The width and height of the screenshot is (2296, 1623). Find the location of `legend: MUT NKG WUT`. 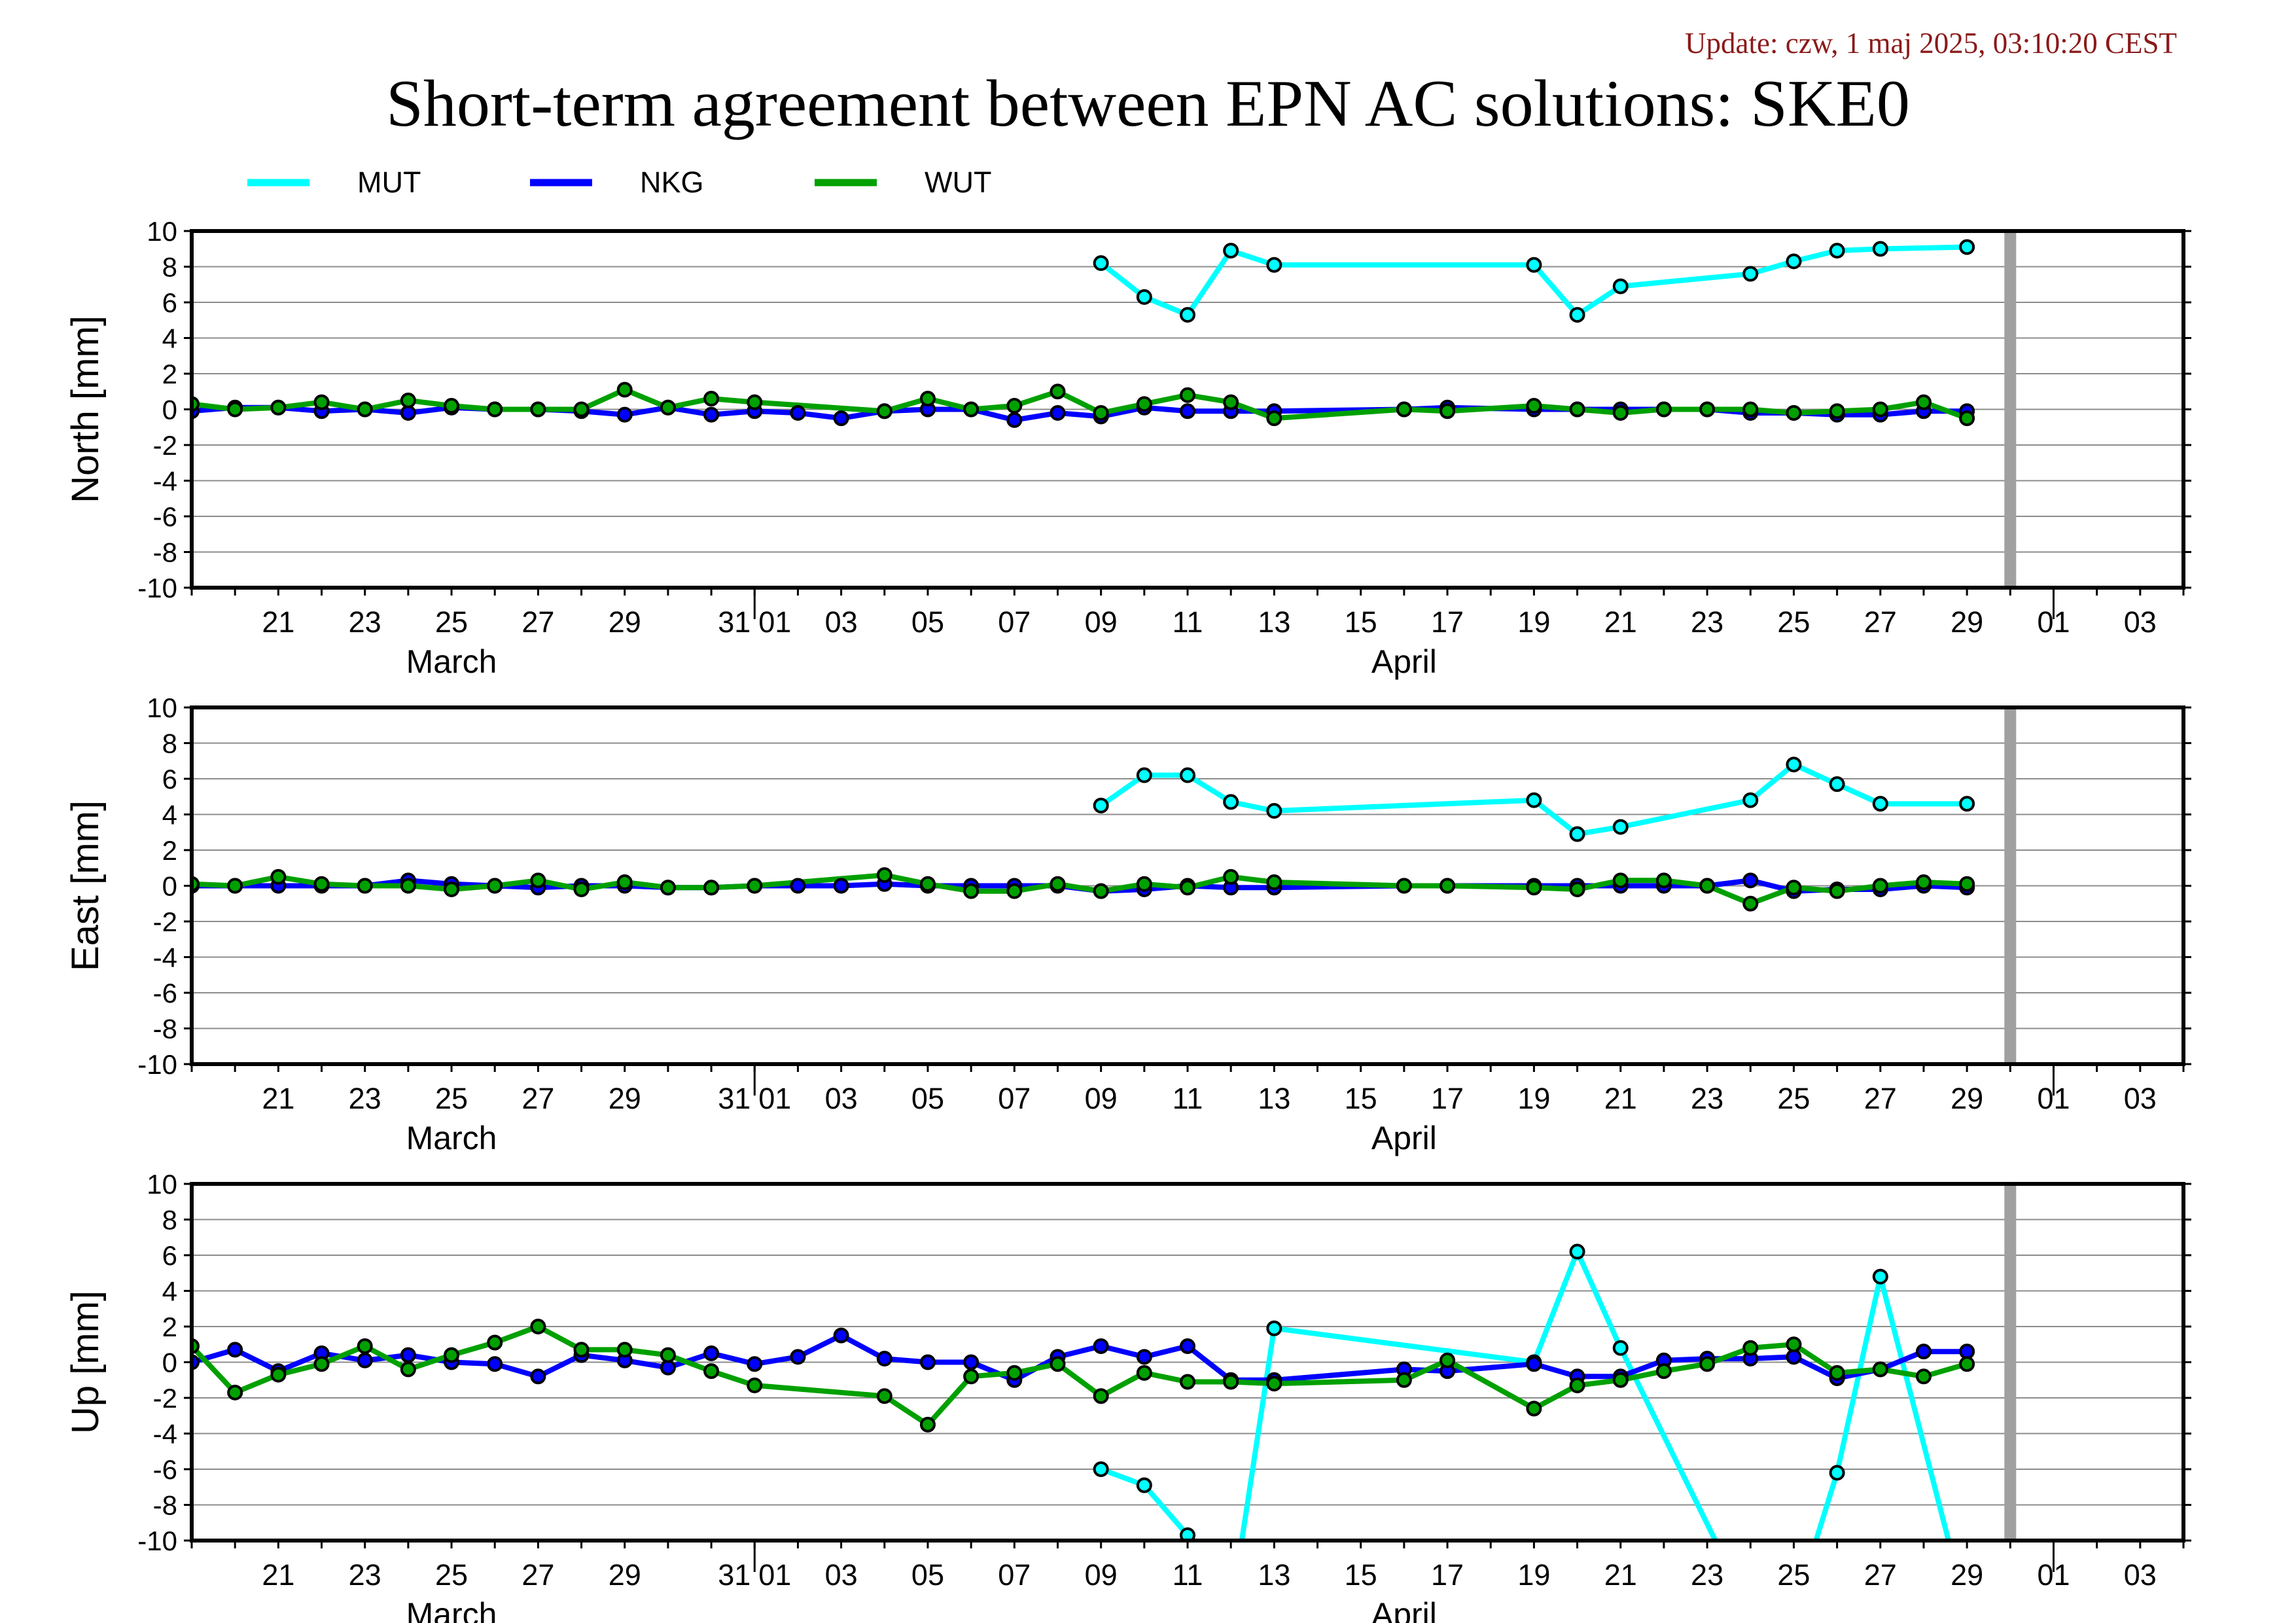

legend: MUT NKG WUT is located at coordinates (619, 182).